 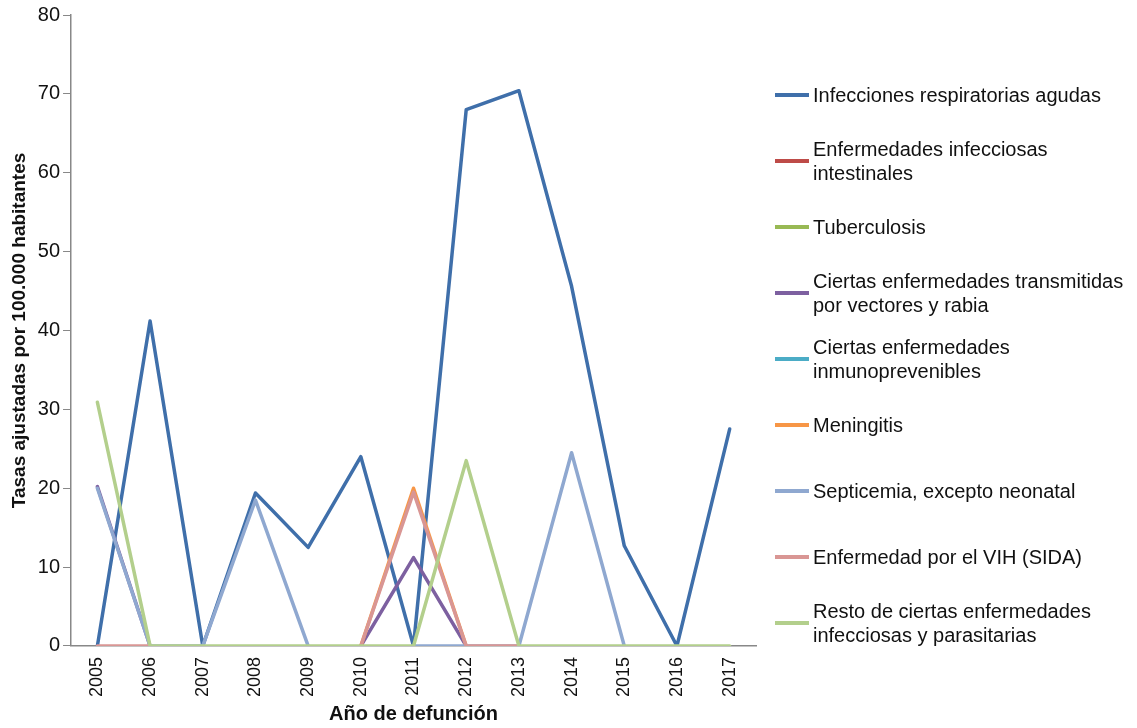 I want to click on legend-label: Ciertas enfermedades inmunoprevenibles, so click(x=912, y=359).